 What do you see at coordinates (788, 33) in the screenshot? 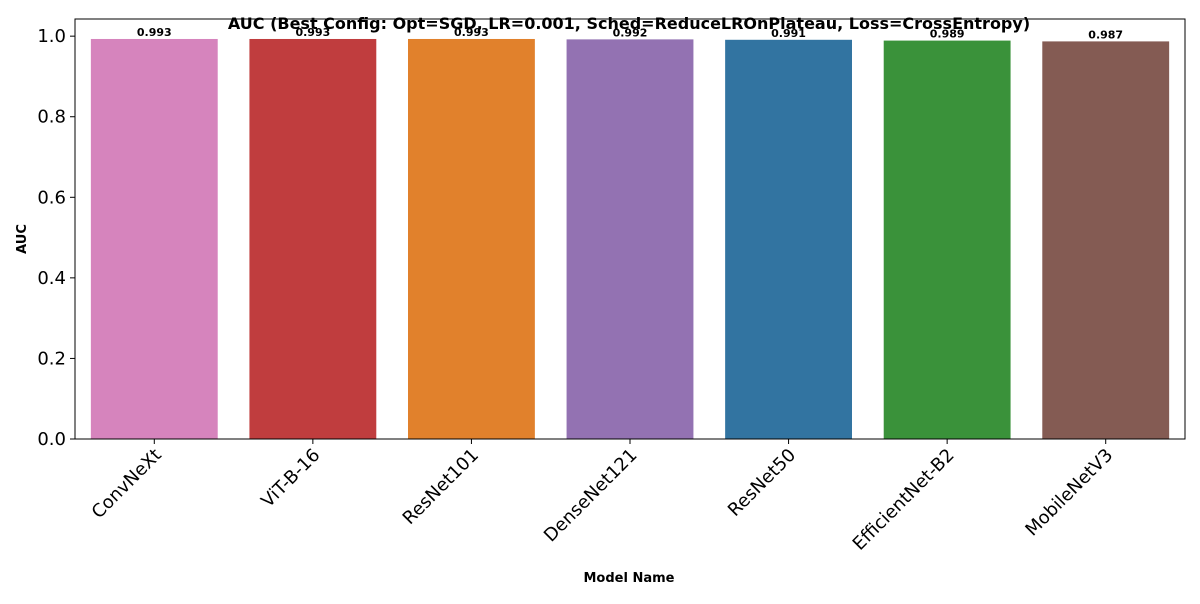
I see `value-label: 0.991` at bounding box center [788, 33].